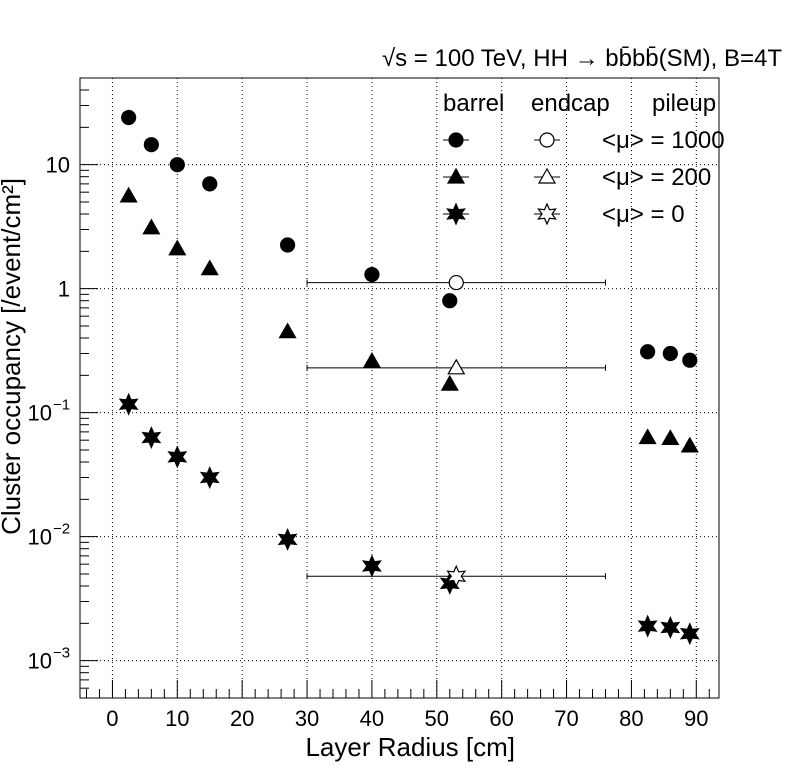  What do you see at coordinates (61, 529) in the screenshot?
I see `y-tick-exponent: −2` at bounding box center [61, 529].